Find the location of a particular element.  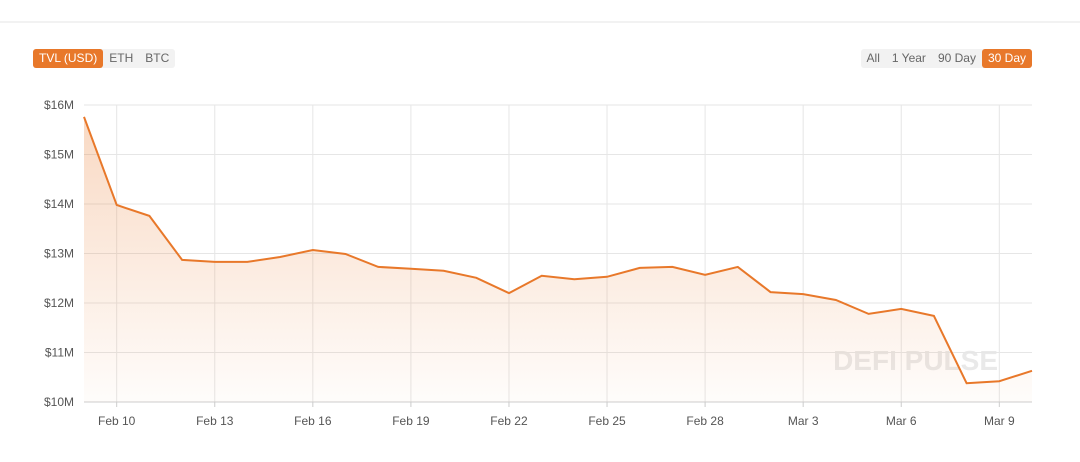

y-tick-label: $11M is located at coordinates (59, 353).